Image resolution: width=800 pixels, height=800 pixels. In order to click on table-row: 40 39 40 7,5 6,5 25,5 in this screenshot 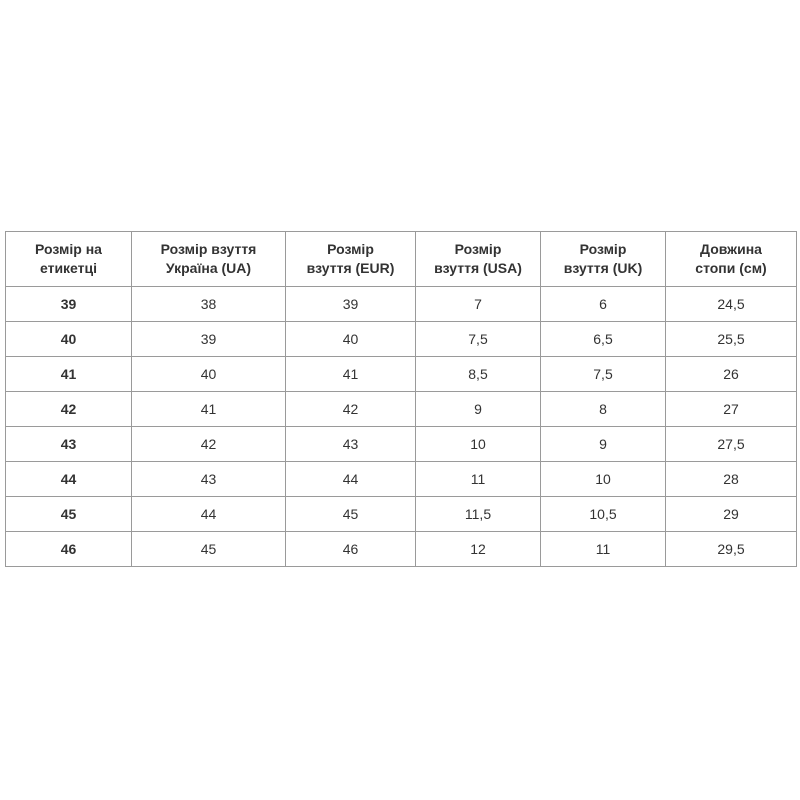, I will do `click(401, 339)`.